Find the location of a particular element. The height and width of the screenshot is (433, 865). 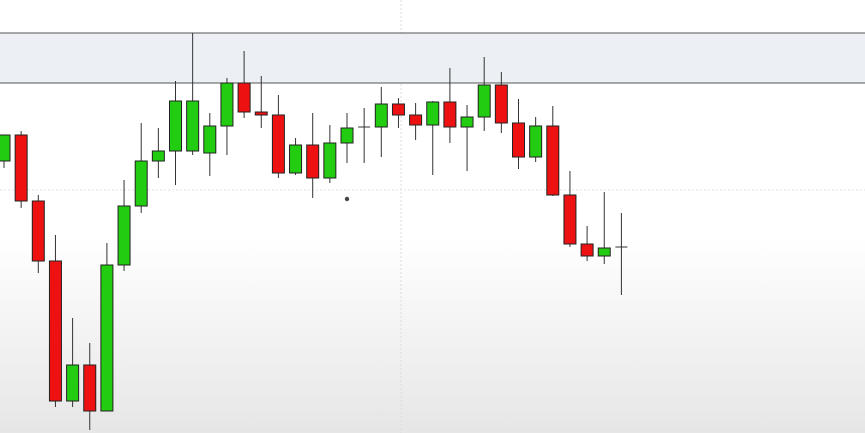

marker-layer is located at coordinates (347, 199).